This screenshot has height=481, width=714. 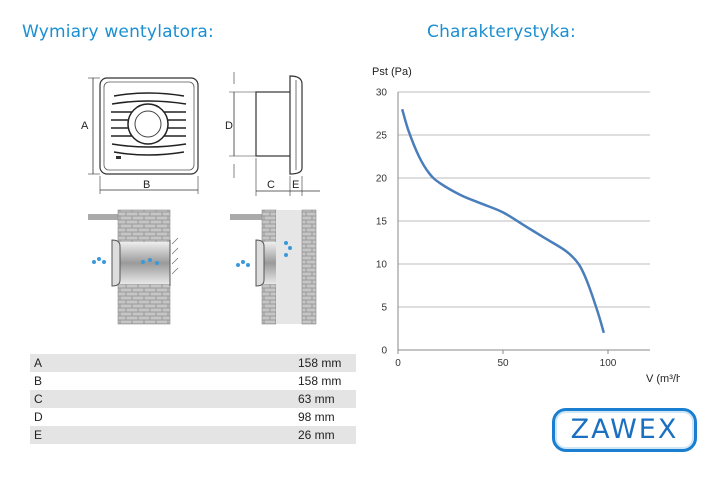 What do you see at coordinates (271, 185) in the screenshot?
I see `label-c: C` at bounding box center [271, 185].